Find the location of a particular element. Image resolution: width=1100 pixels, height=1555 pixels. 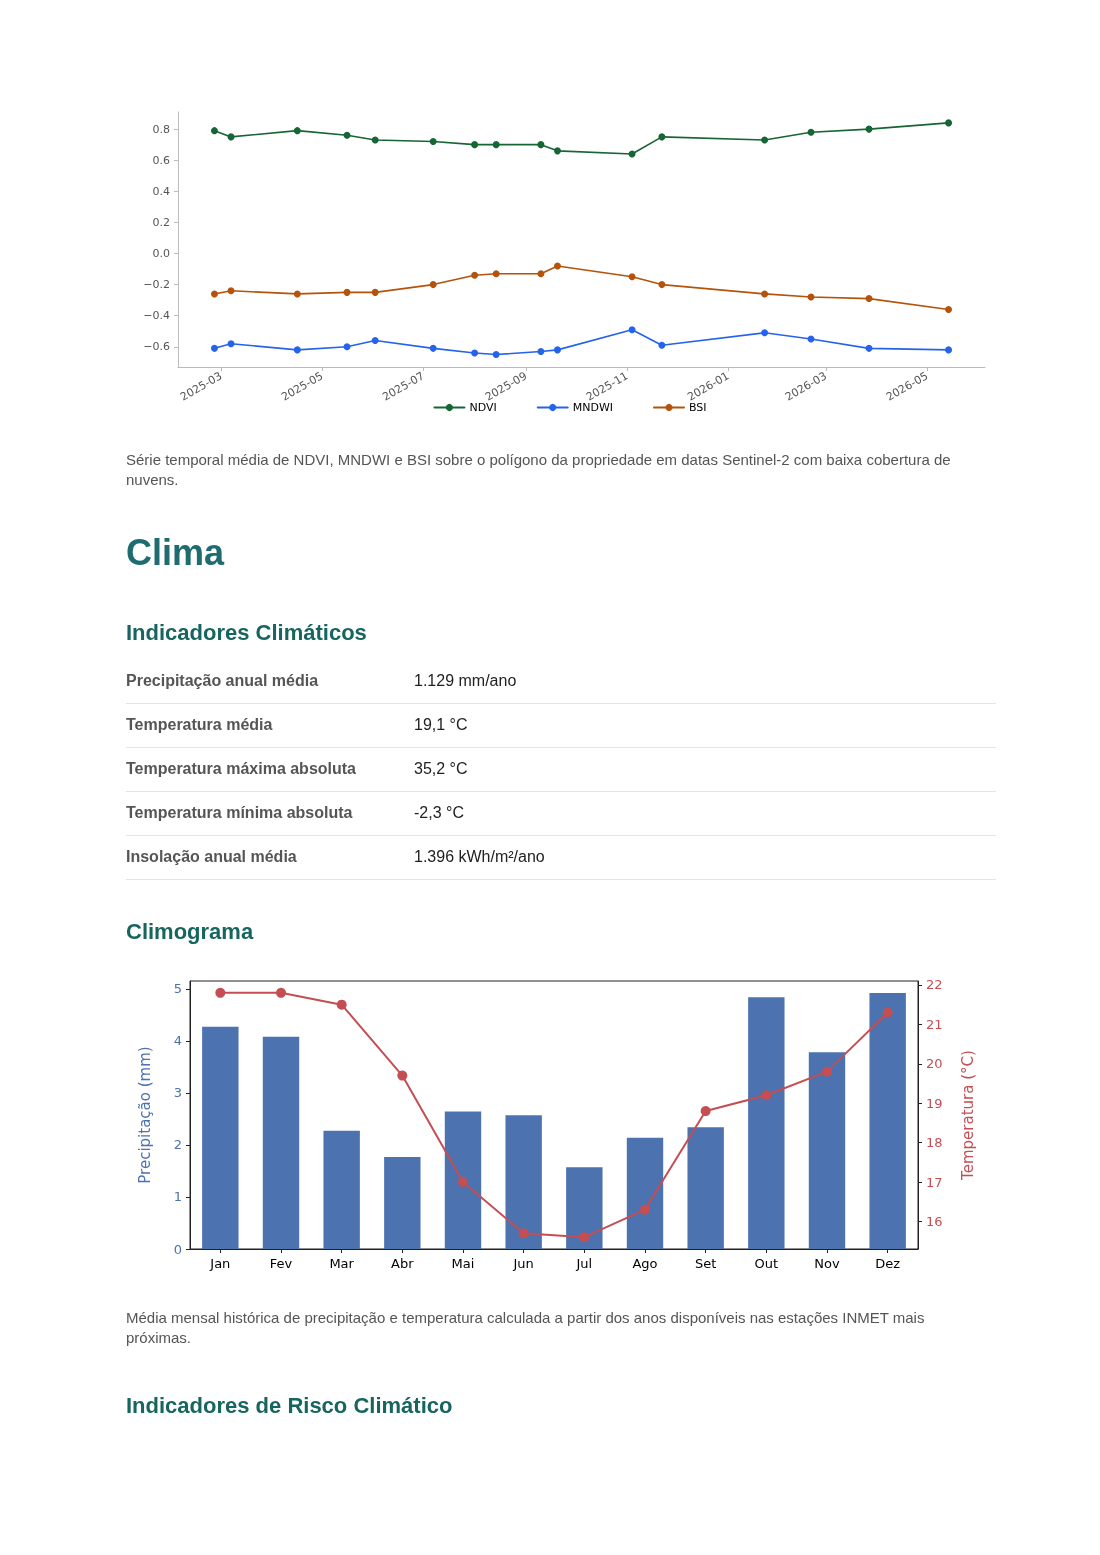

y-tick-label: 0.0 is located at coordinates (161, 253).